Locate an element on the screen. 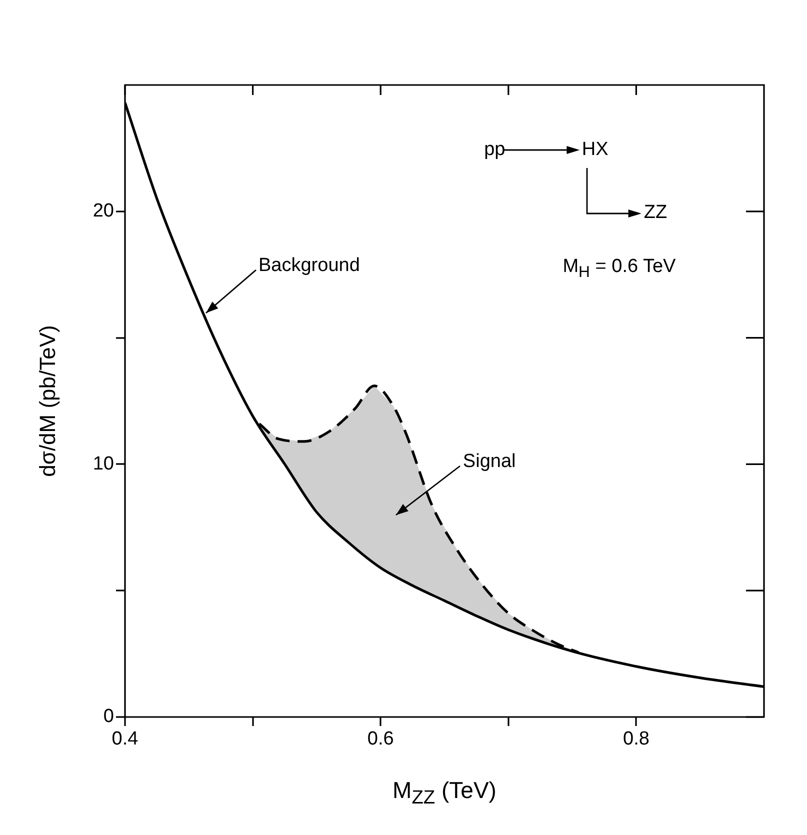 This screenshot has width=807, height=835. y-tick-label: 20 is located at coordinates (103, 211).